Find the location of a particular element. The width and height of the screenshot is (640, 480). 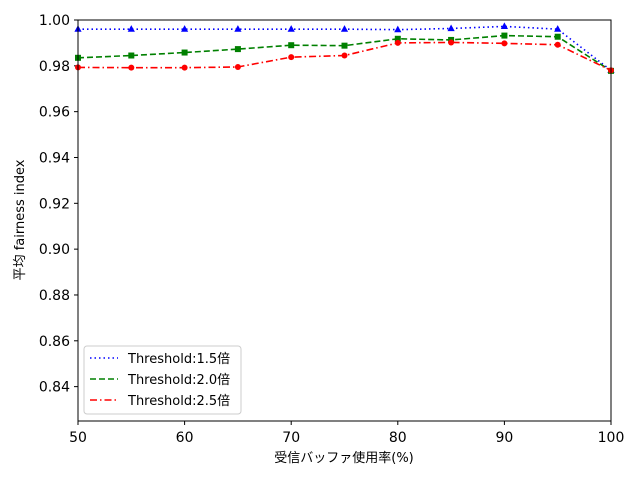

legend-label: Threshold:2.0倍 is located at coordinates (178, 380).